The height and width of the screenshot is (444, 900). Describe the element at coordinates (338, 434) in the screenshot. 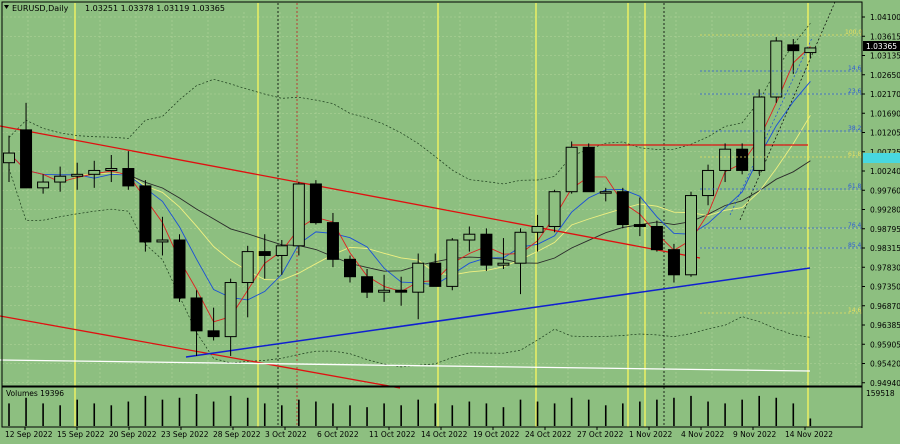

I see `time-tick-label: 6 Oct 2022` at that location.